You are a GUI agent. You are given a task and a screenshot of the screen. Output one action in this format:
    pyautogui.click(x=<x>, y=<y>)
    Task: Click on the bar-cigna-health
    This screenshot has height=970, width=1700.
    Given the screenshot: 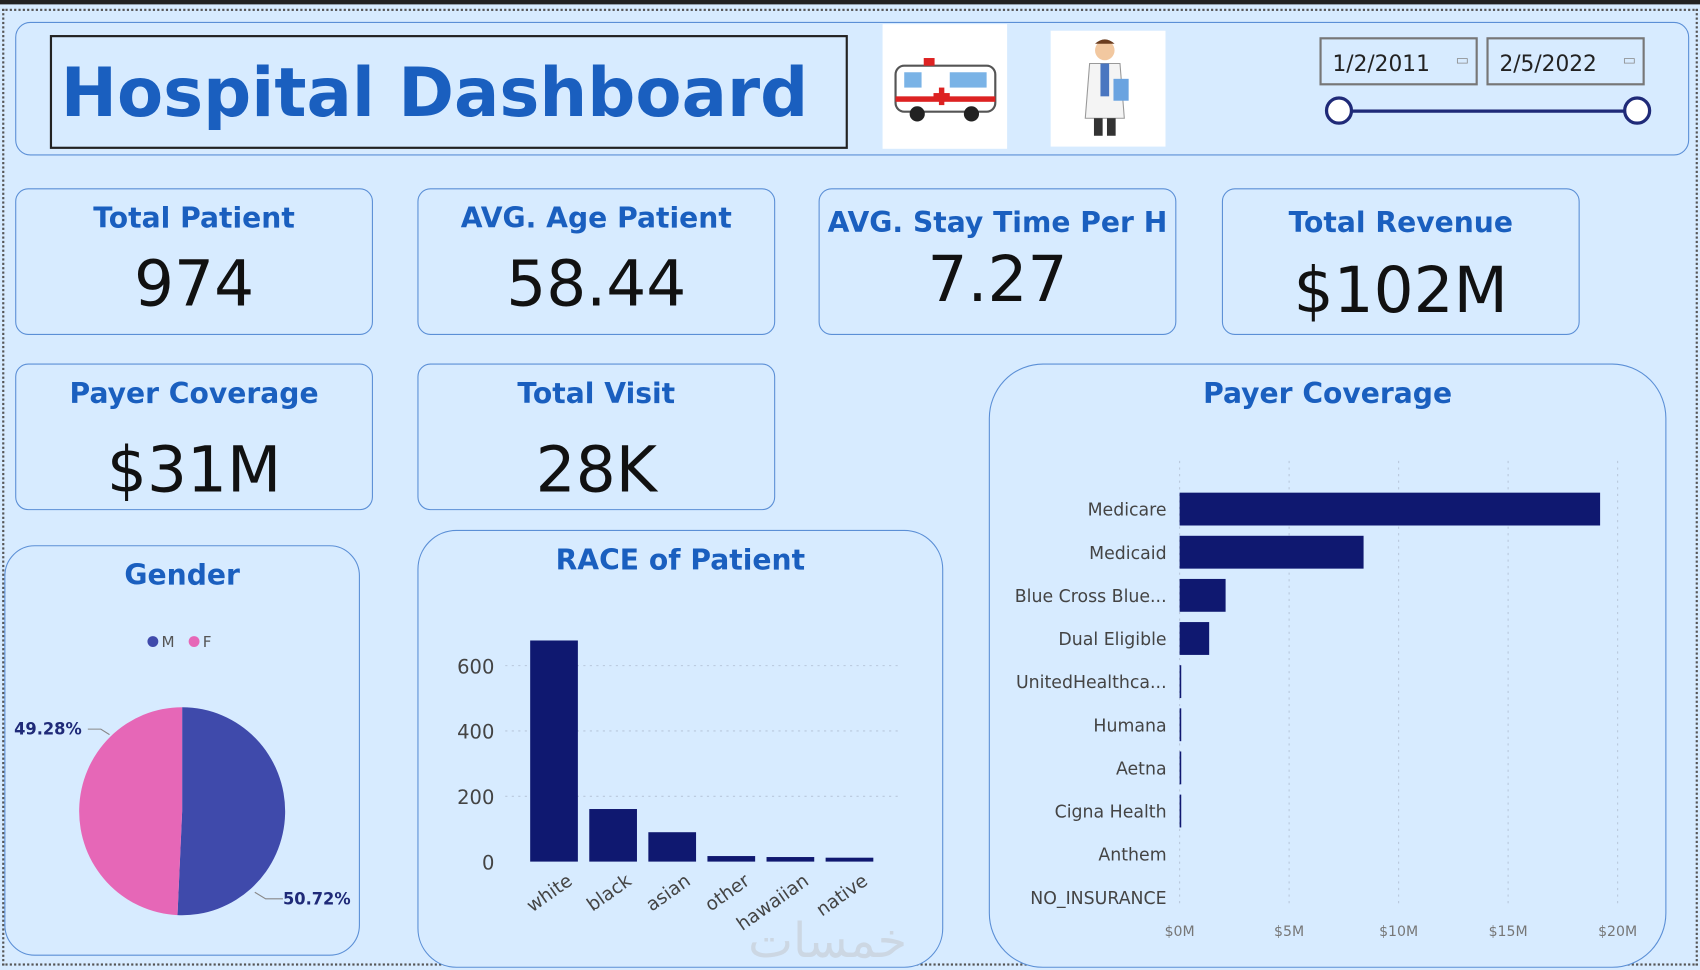 What is the action you would take?
    pyautogui.click(x=1180, y=811)
    